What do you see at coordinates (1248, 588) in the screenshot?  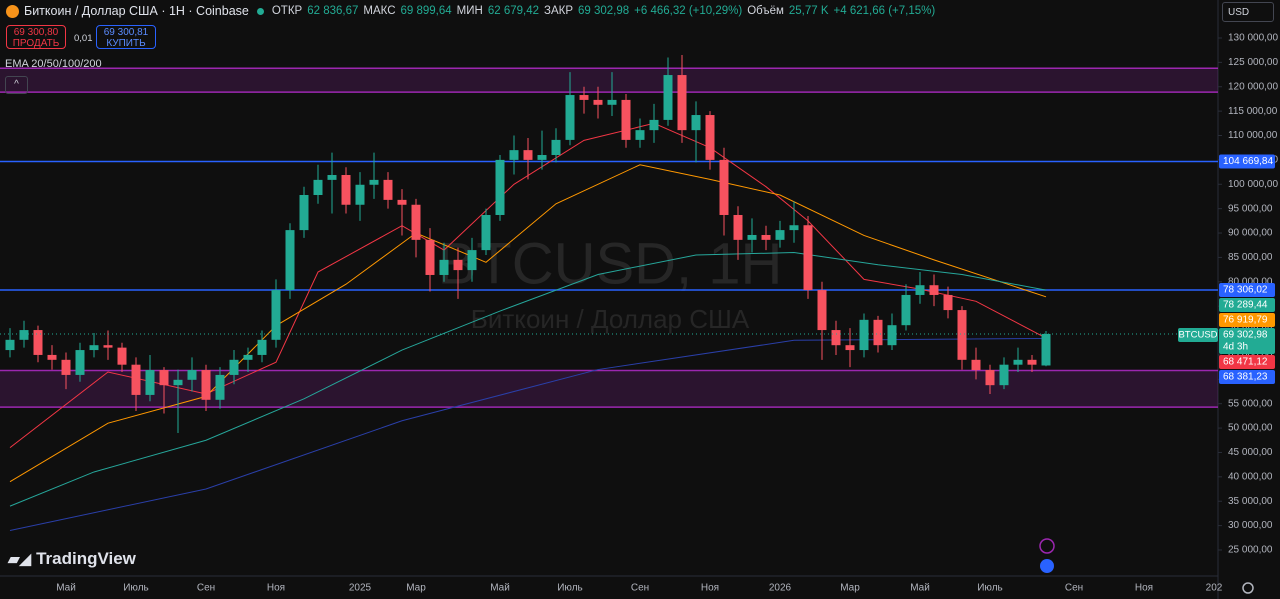 I see `settings-icon` at bounding box center [1248, 588].